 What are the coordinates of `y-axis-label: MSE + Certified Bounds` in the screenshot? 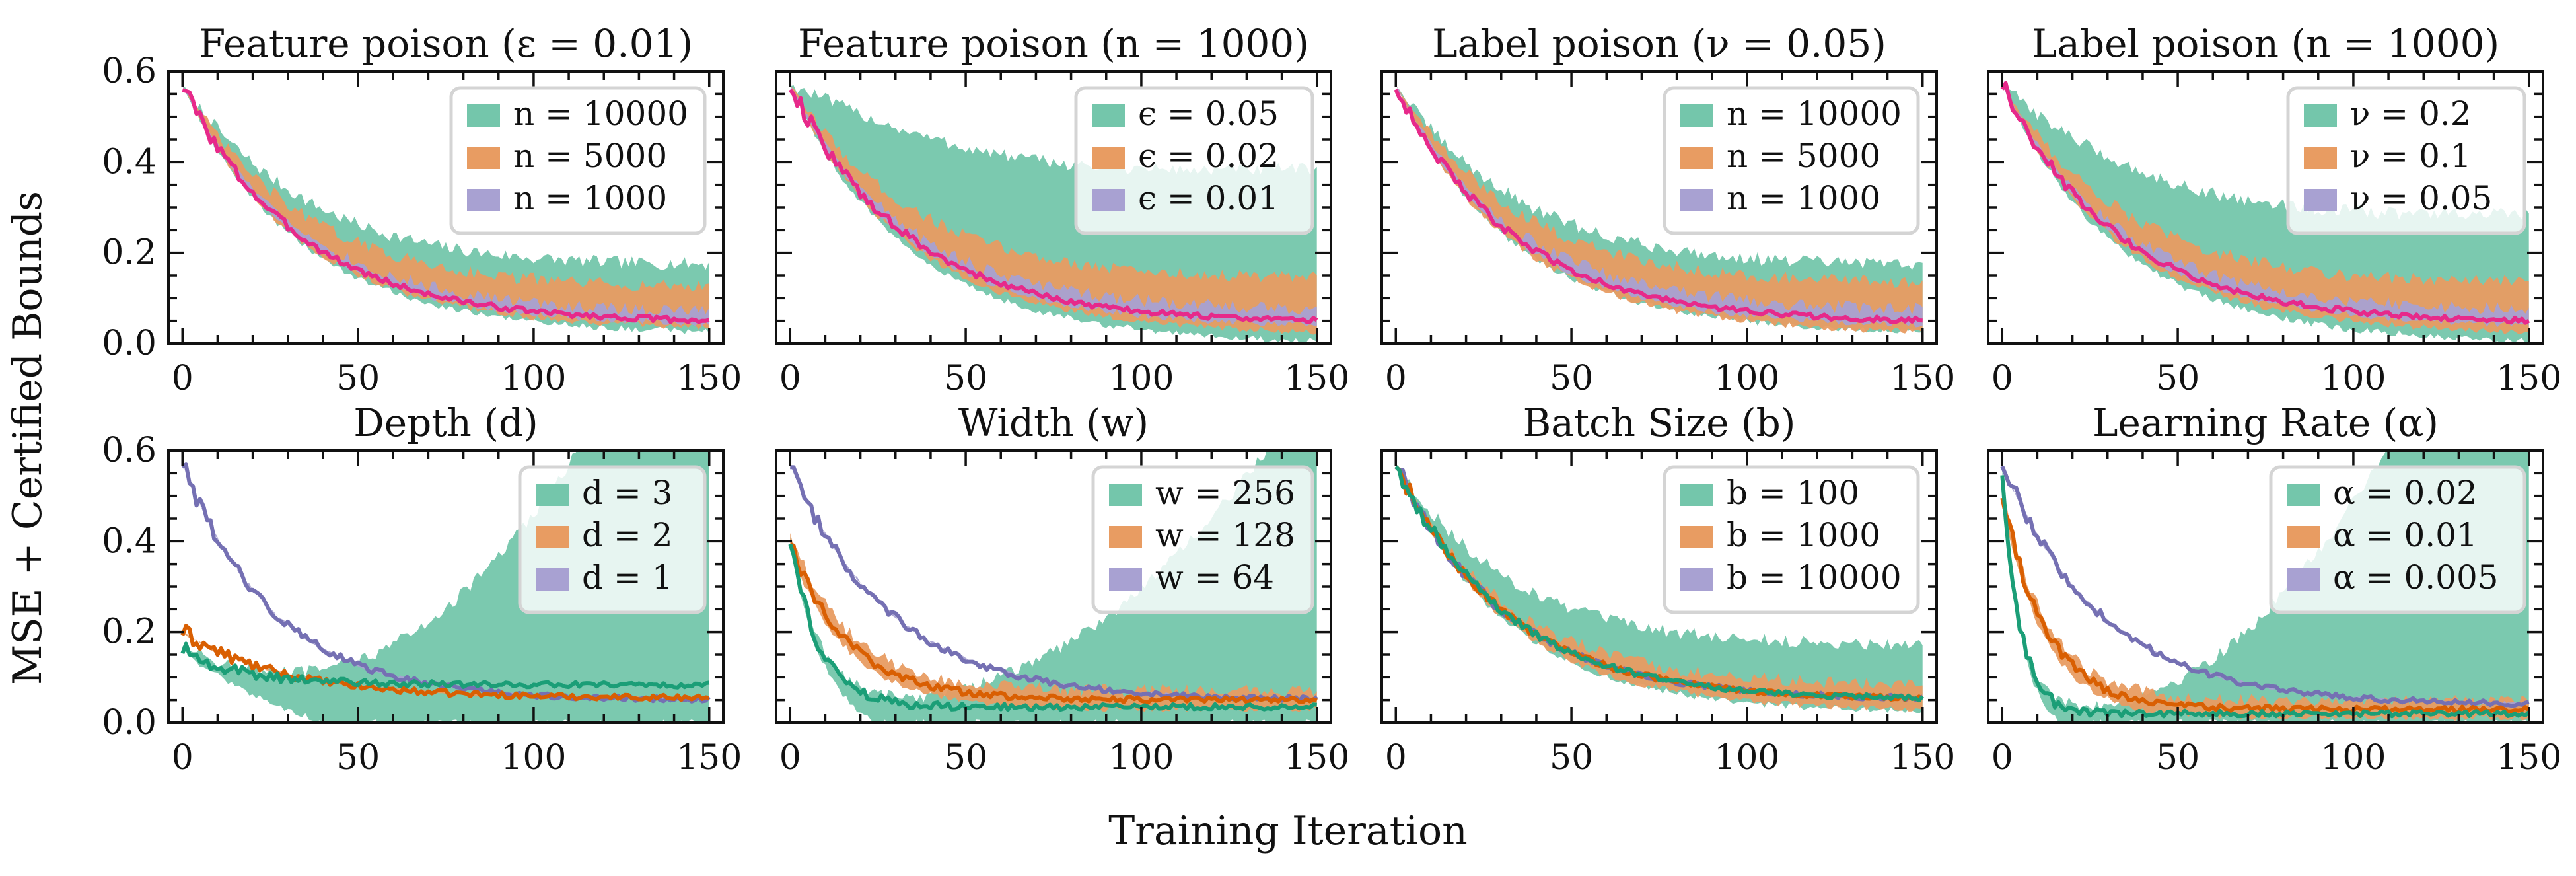 It's located at (28, 438).